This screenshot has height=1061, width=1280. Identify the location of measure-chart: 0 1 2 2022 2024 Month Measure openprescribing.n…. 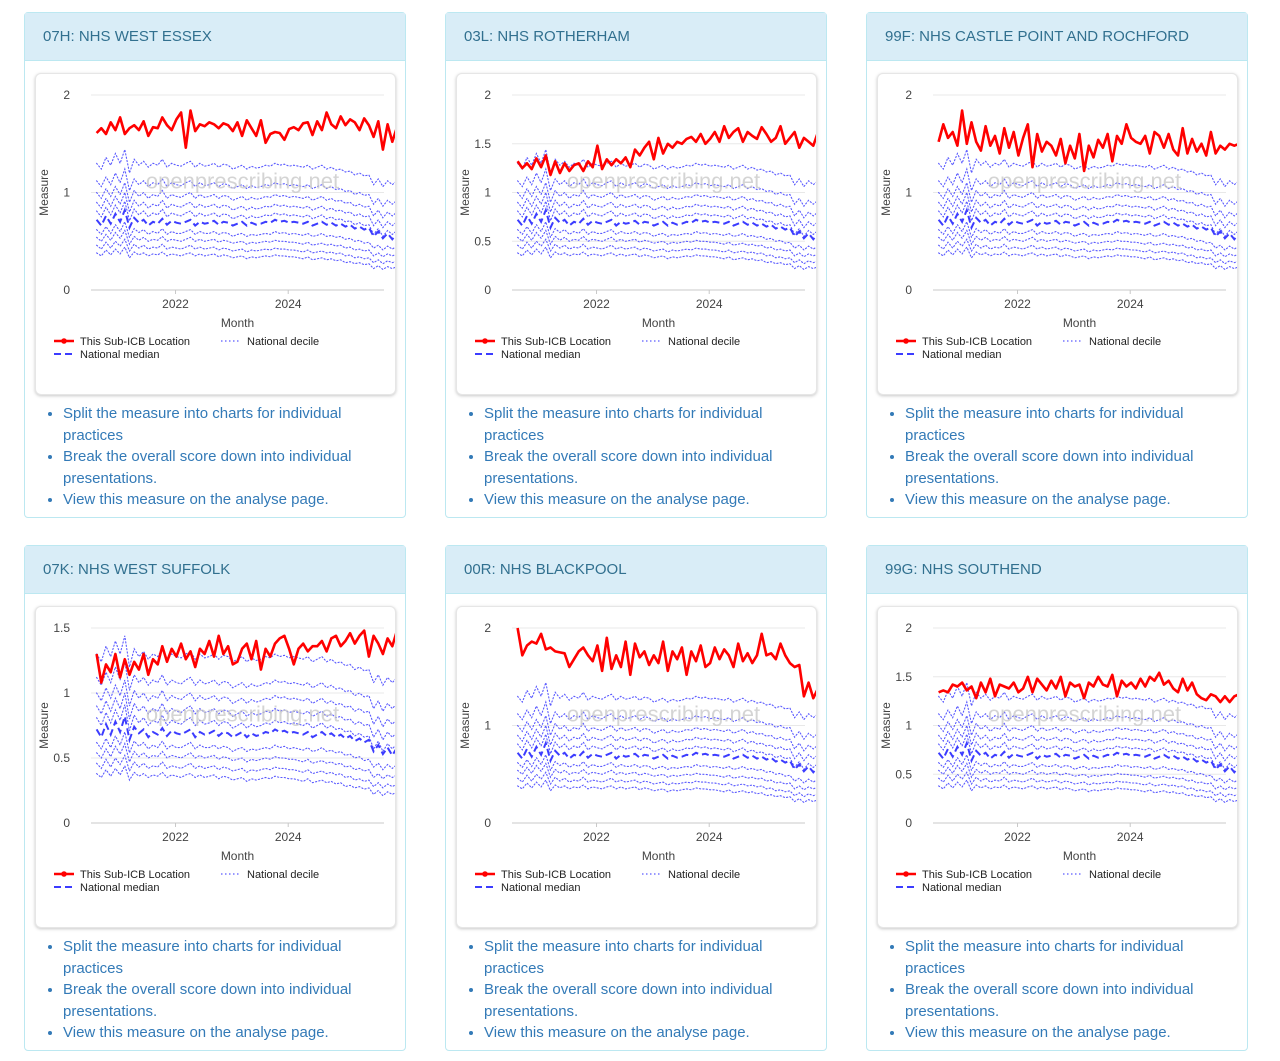
(636, 767).